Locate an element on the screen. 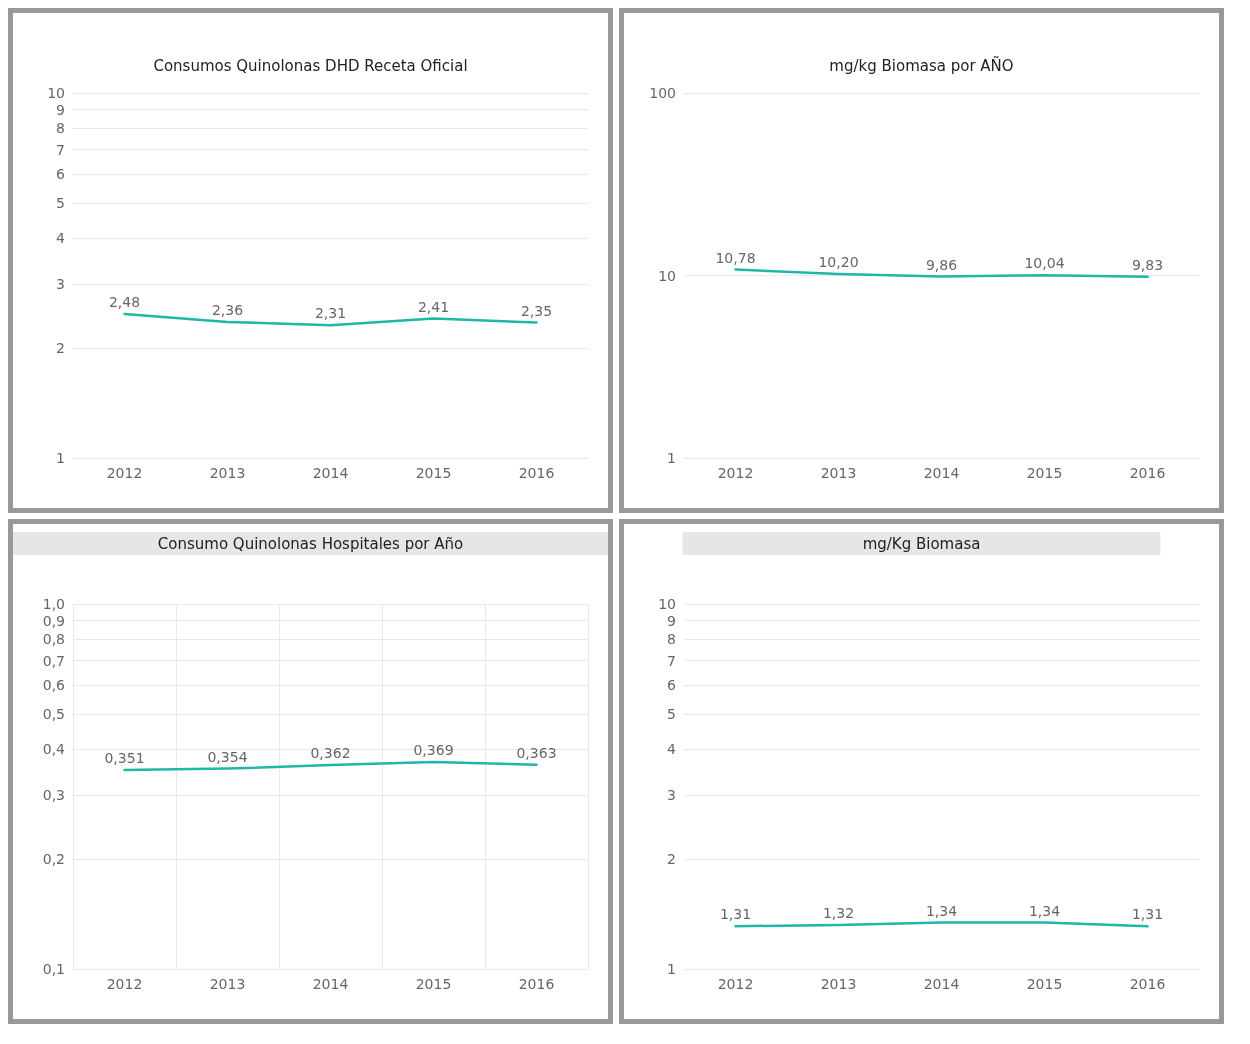  data-label: 0,362 is located at coordinates (330, 753).